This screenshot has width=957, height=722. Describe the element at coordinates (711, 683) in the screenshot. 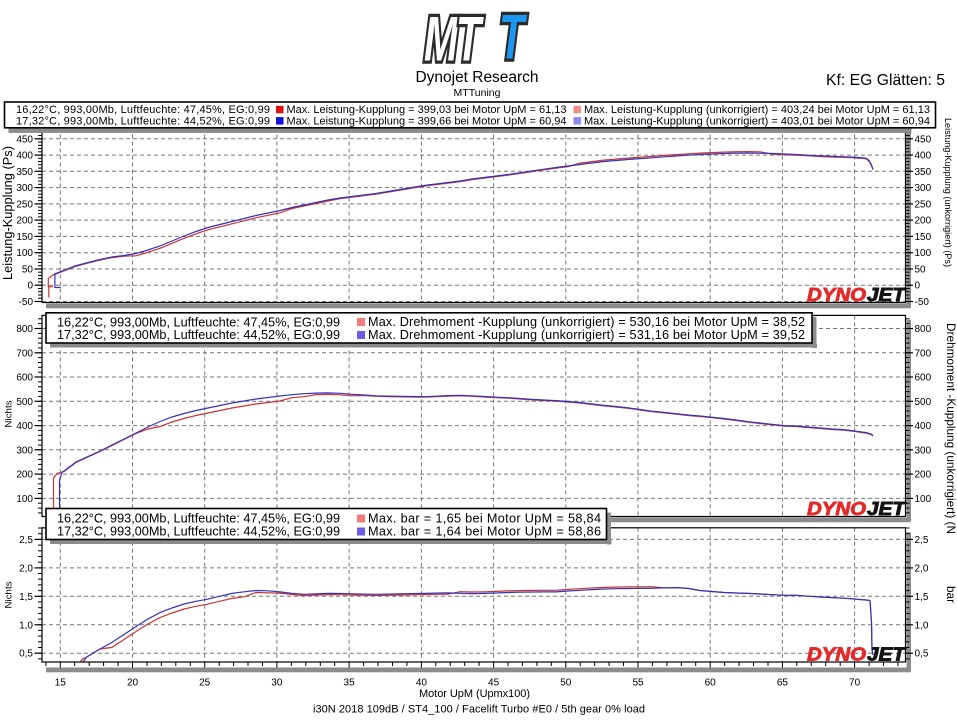

I see `svg-text: 60` at that location.